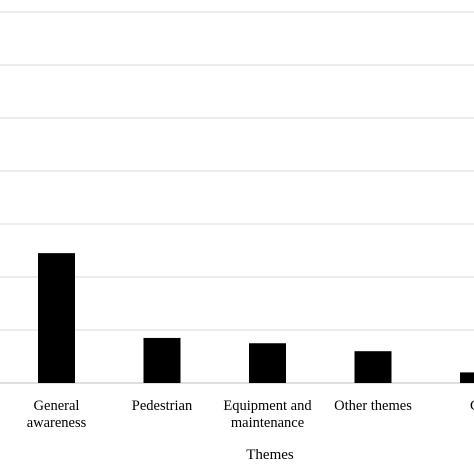 Image resolution: width=474 pixels, height=474 pixels. I want to click on x-tick-label: Cy, so click(472, 406).